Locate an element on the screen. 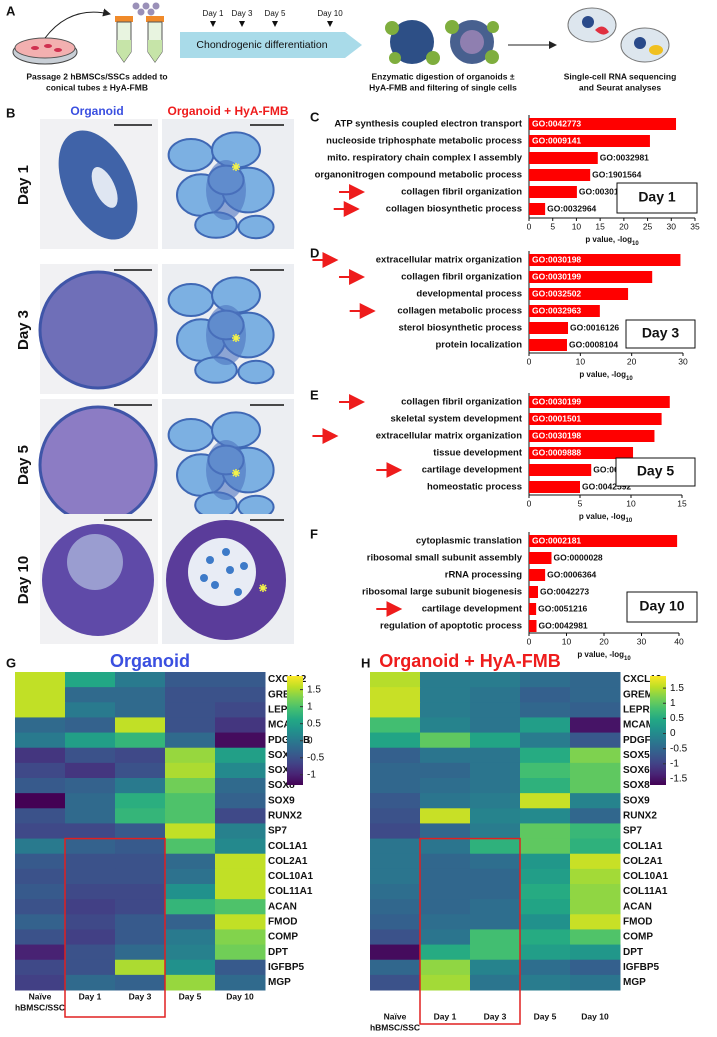  asterisk is located at coordinates (236, 167).